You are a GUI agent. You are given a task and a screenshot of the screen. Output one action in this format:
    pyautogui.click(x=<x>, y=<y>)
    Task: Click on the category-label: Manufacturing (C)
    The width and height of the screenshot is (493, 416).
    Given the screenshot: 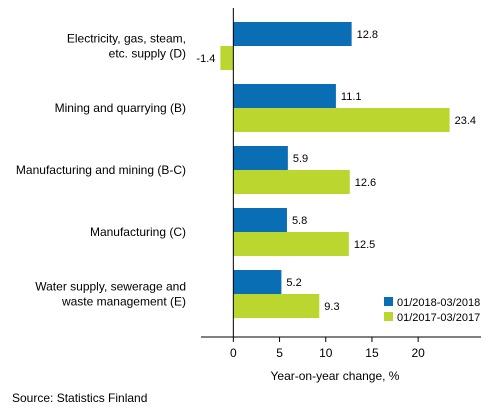 What is the action you would take?
    pyautogui.click(x=138, y=232)
    